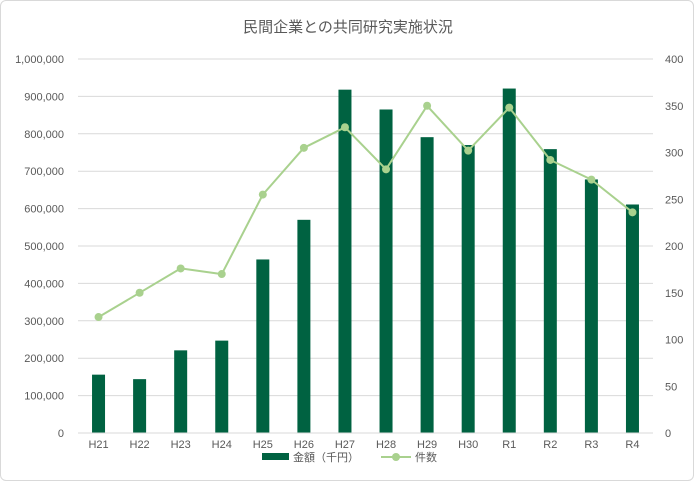 Image resolution: width=694 pixels, height=482 pixels. What do you see at coordinates (44, 397) in the screenshot?
I see `y-left-tick-label: 100,000` at bounding box center [44, 397].